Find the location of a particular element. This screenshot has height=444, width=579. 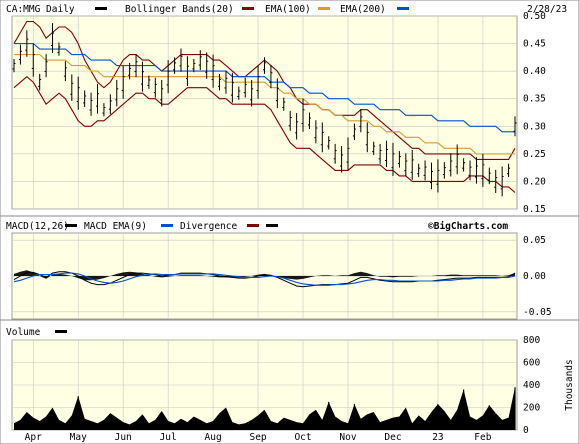

legend-macd-label: MACD(12,26) is located at coordinates (37, 226).